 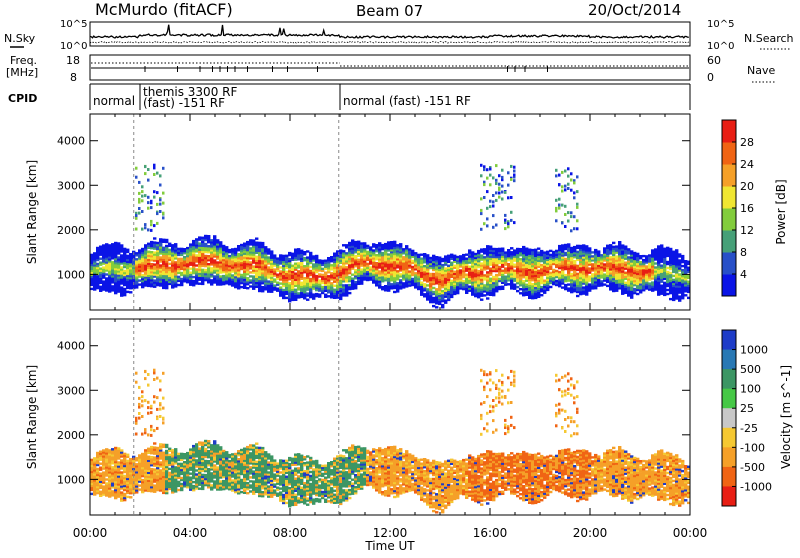 I want to click on cpid-segment-normal: normal, so click(x=114, y=101).